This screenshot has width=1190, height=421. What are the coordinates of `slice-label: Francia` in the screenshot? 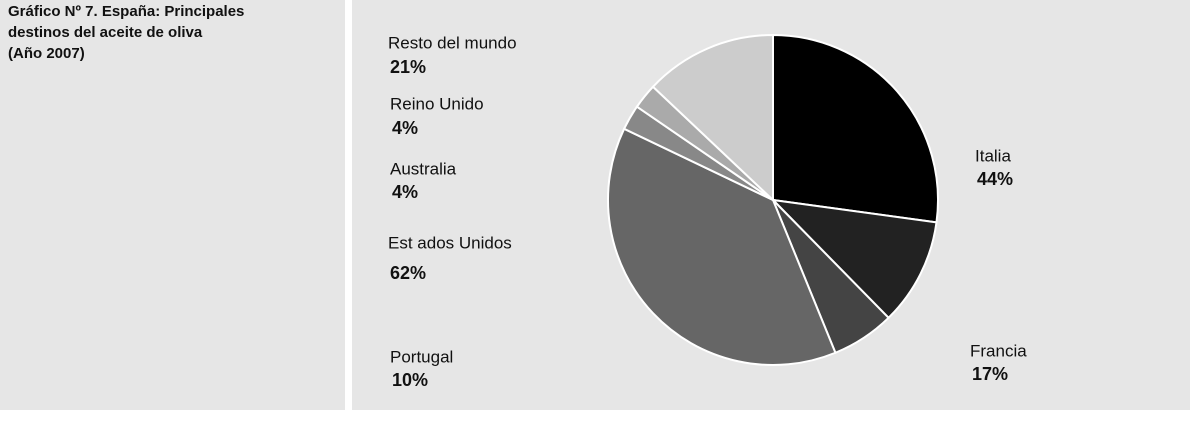 It's located at (998, 350).